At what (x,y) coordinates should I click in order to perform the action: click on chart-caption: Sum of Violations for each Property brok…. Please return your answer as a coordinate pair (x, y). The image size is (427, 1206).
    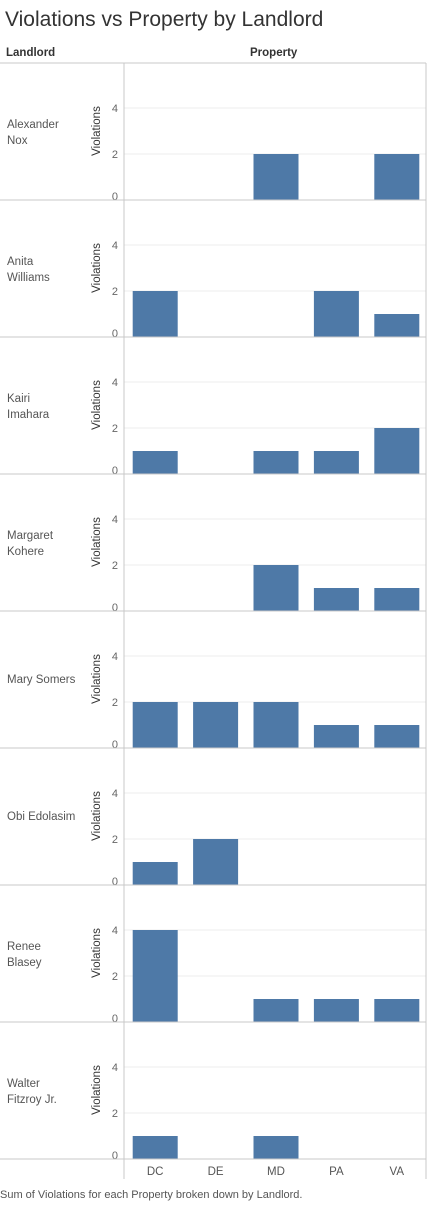
    Looking at the image, I should click on (151, 1195).